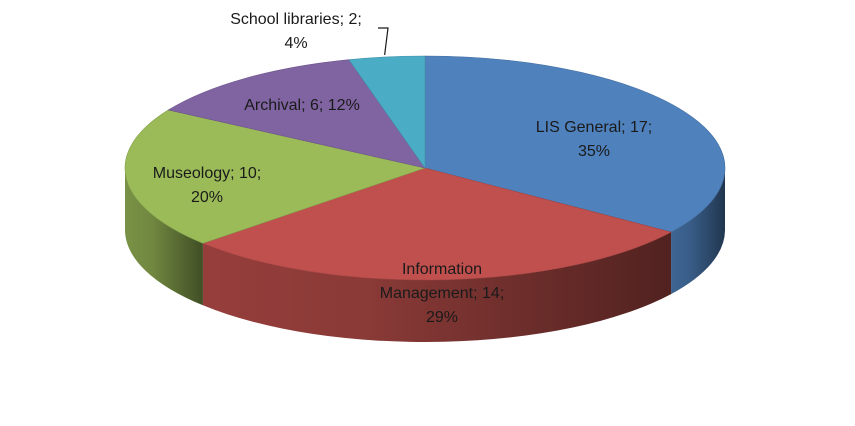  I want to click on leader-line-layer, so click(383, 41).